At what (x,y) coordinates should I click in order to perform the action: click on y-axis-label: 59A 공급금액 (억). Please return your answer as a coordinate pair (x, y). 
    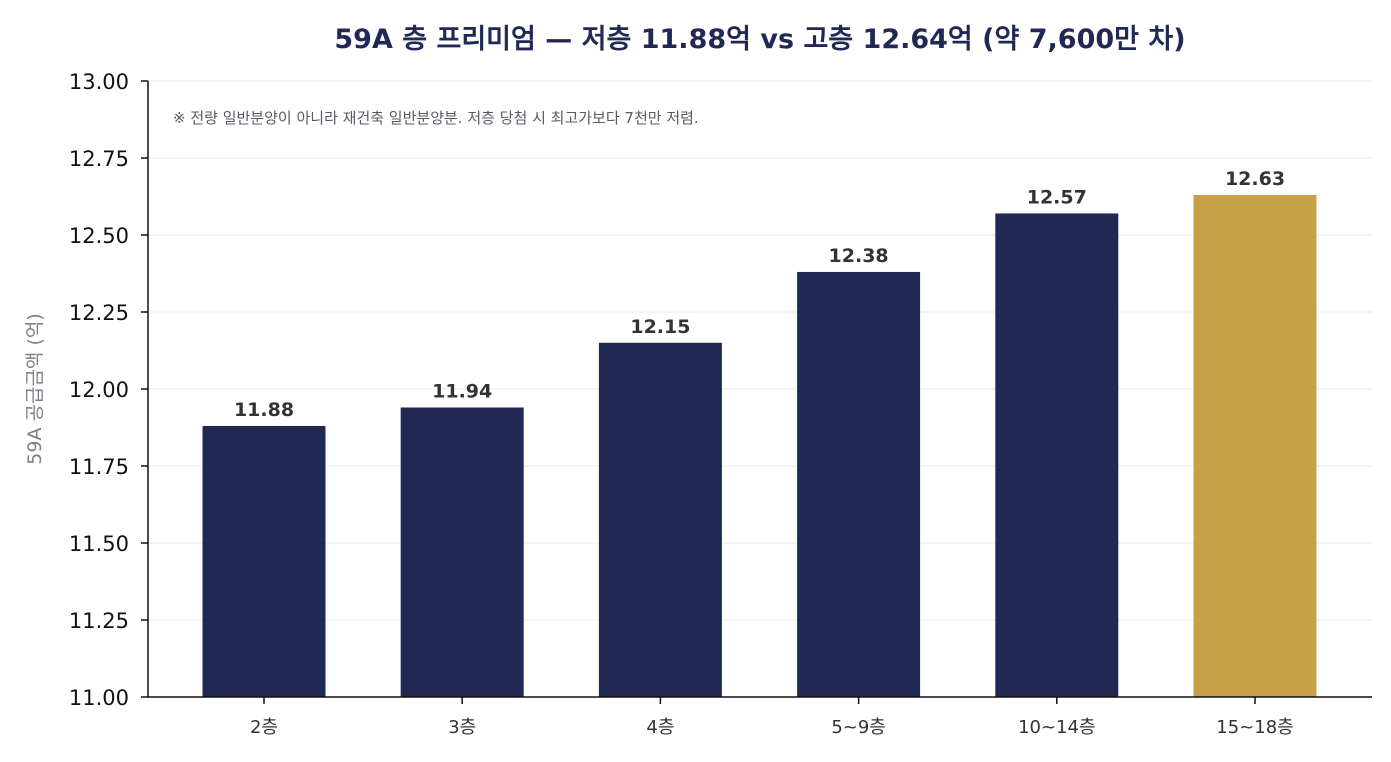
    Looking at the image, I should click on (35, 388).